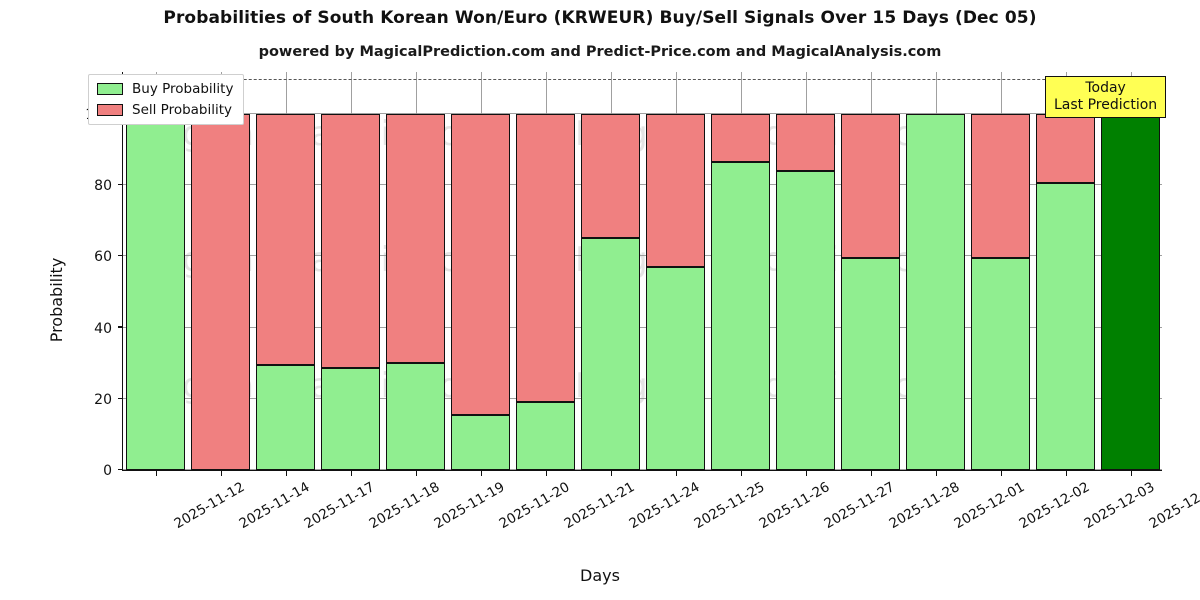 This screenshot has height=600, width=1200. What do you see at coordinates (1106, 104) in the screenshot?
I see `today-annotation-line2: Last Prediction` at bounding box center [1106, 104].